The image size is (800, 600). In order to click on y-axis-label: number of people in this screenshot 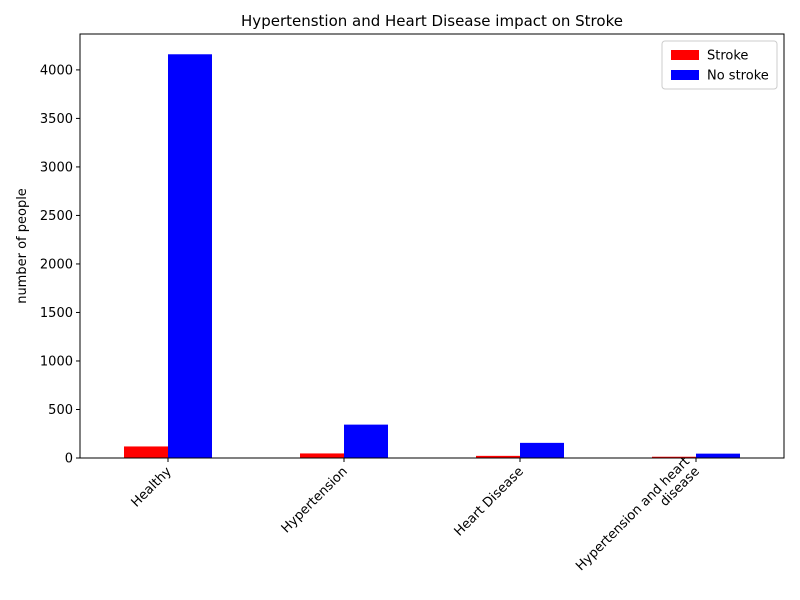, I will do `click(22, 246)`.